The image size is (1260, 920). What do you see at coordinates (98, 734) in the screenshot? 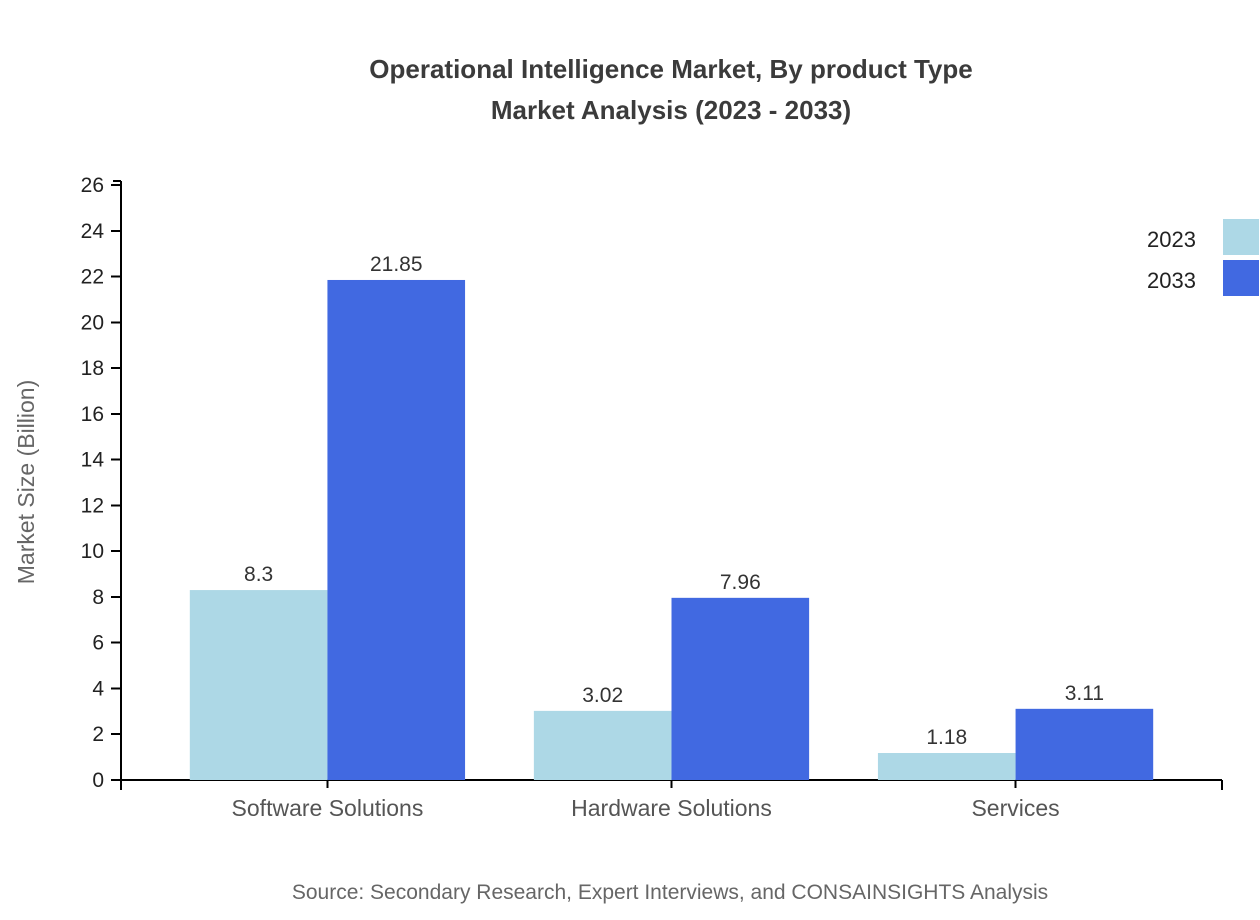
I see `y-tick-label: 2` at bounding box center [98, 734].